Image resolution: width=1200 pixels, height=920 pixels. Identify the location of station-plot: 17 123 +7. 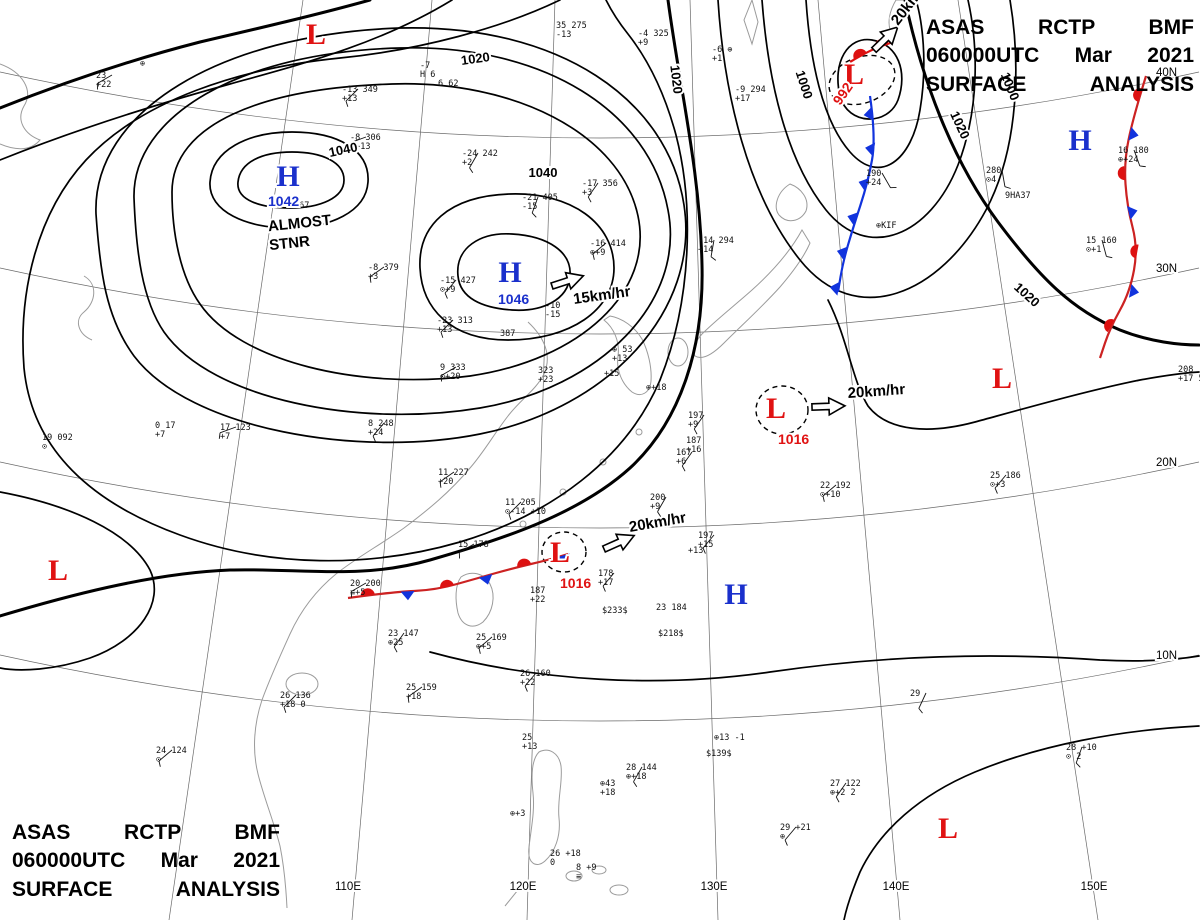
(235, 432).